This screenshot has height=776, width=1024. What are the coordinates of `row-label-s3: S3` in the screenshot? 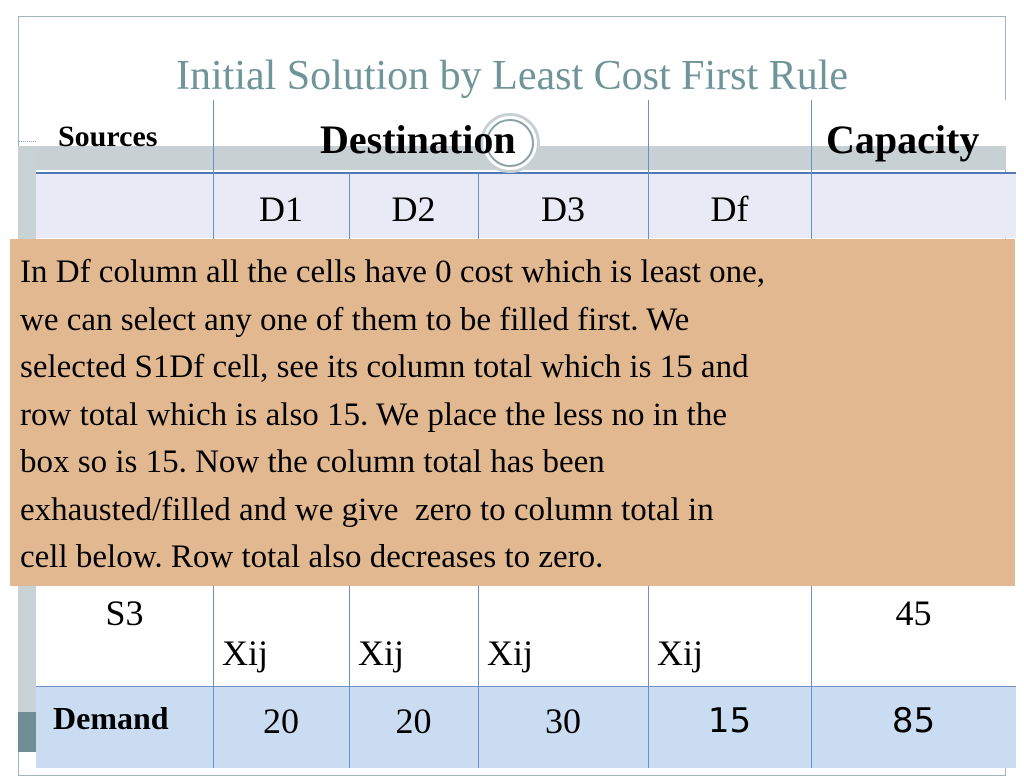 It's located at (124, 613).